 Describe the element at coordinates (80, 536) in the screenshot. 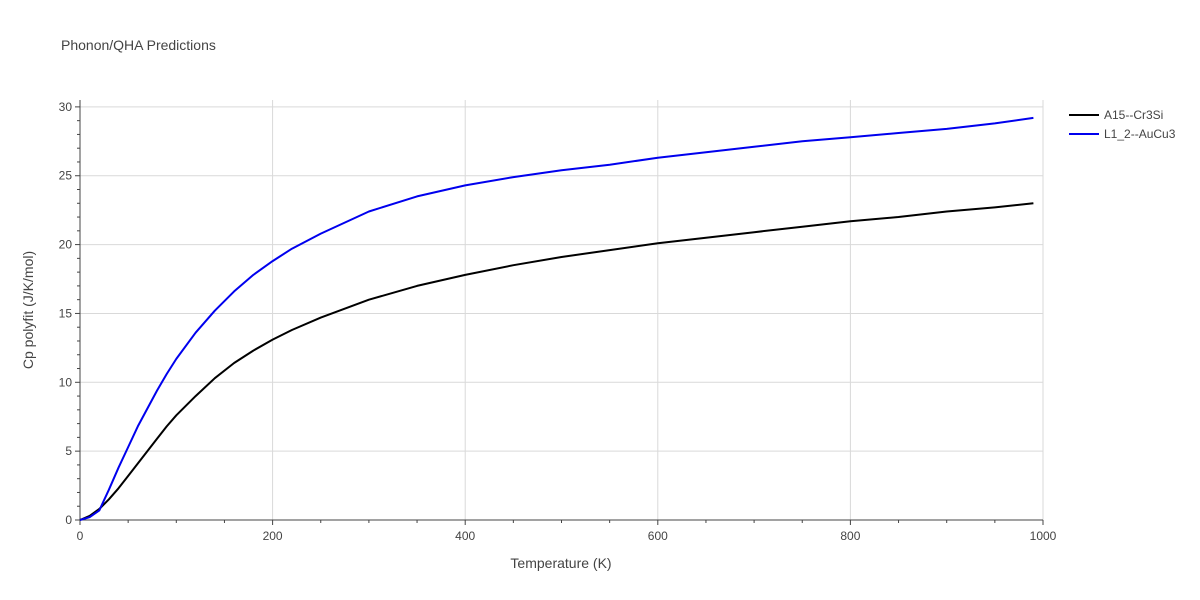

I see `x-tick-label: 0` at that location.